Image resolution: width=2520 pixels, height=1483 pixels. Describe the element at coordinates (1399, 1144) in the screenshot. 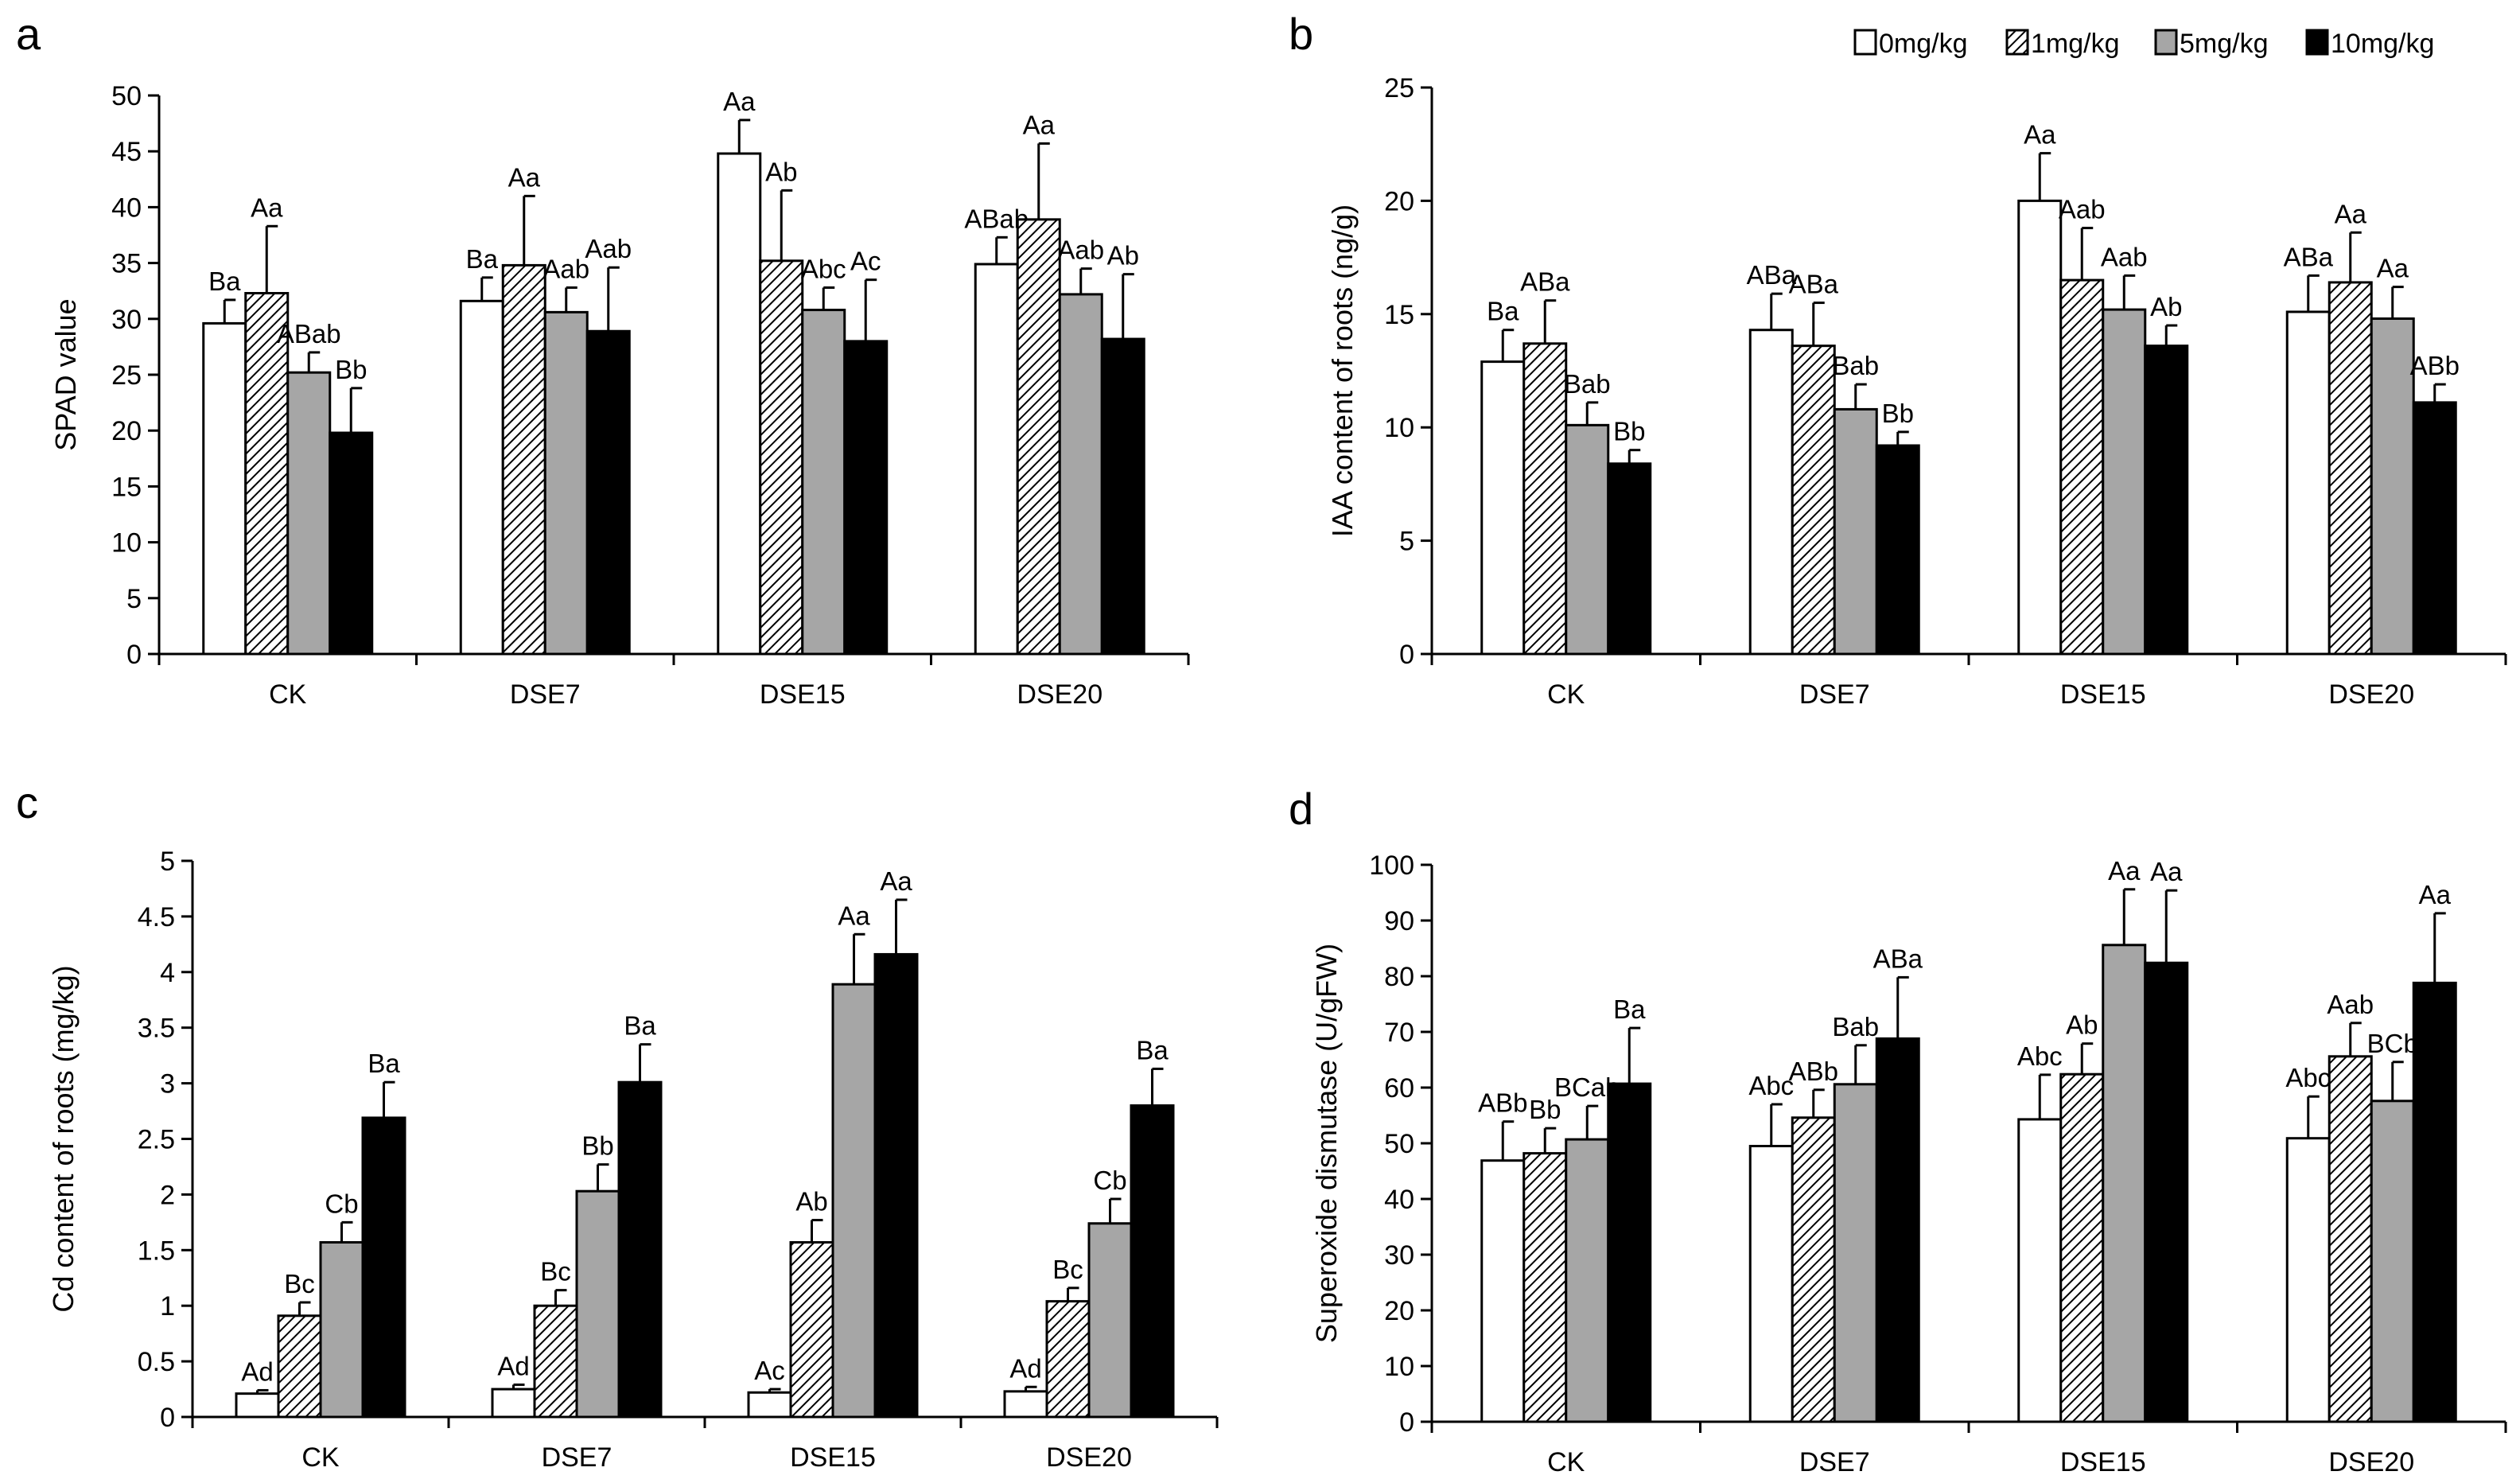

I see `y-tick-label: 50` at that location.